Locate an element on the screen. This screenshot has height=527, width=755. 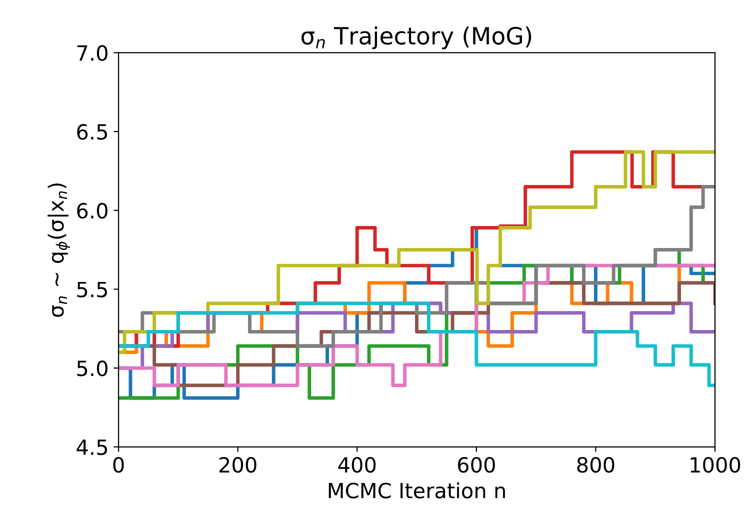
x-tick-label: 200 is located at coordinates (237, 464).